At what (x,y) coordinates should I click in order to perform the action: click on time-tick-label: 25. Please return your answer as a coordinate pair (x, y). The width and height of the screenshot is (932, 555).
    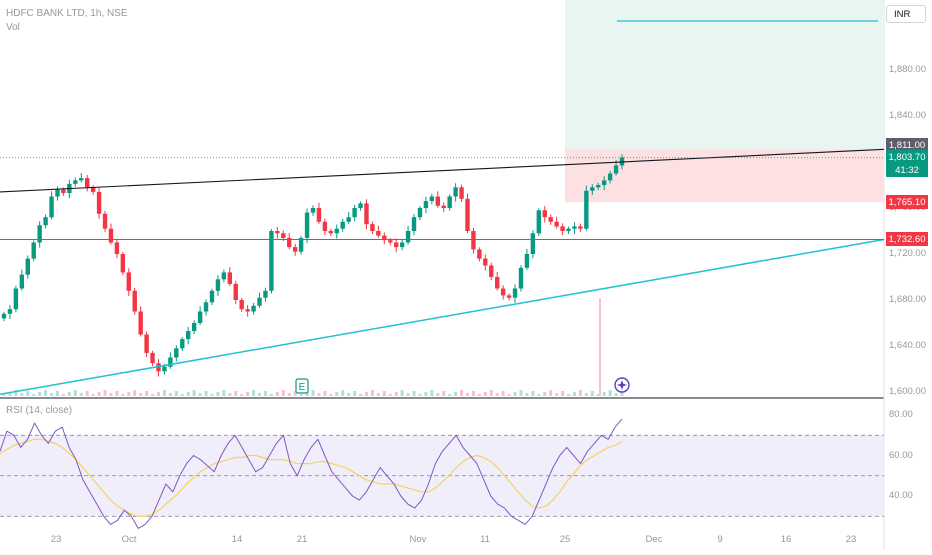
    Looking at the image, I should click on (565, 539).